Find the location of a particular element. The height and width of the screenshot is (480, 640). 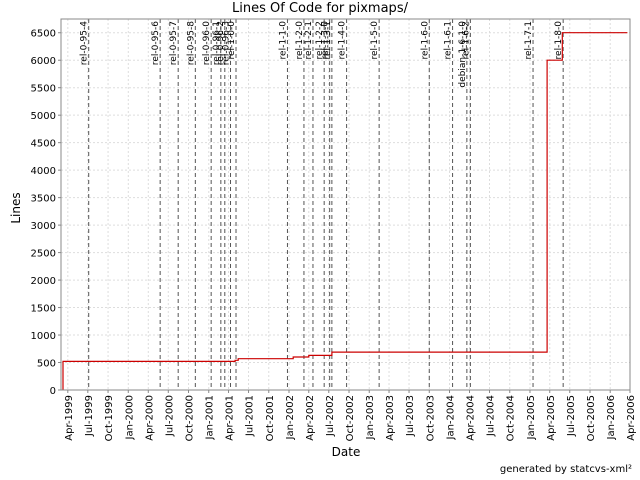

x-tick-label: Jul-2000 is located at coordinates (169, 416).